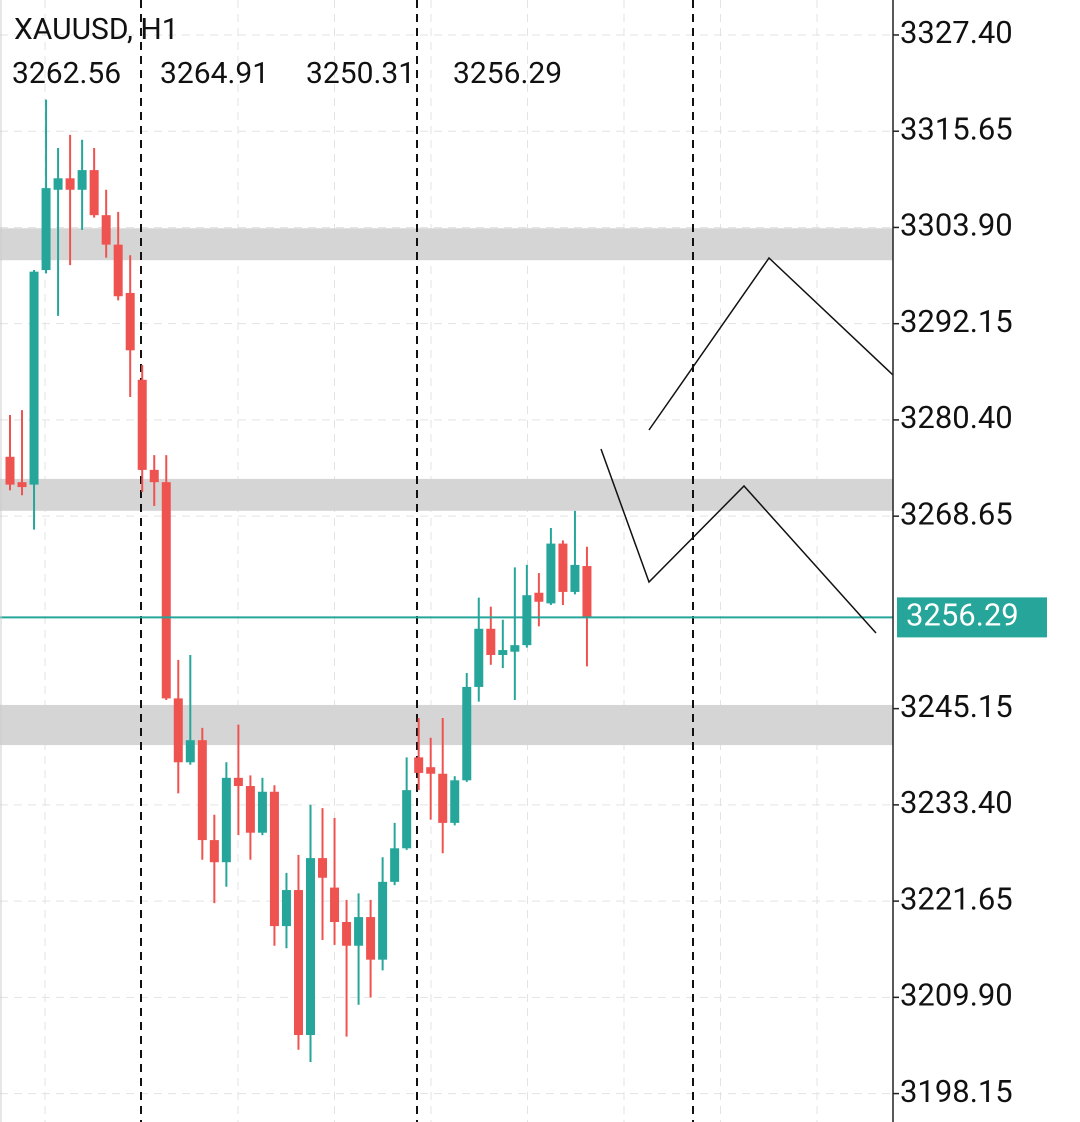  Describe the element at coordinates (747, 445) in the screenshot. I see `drawings` at that location.